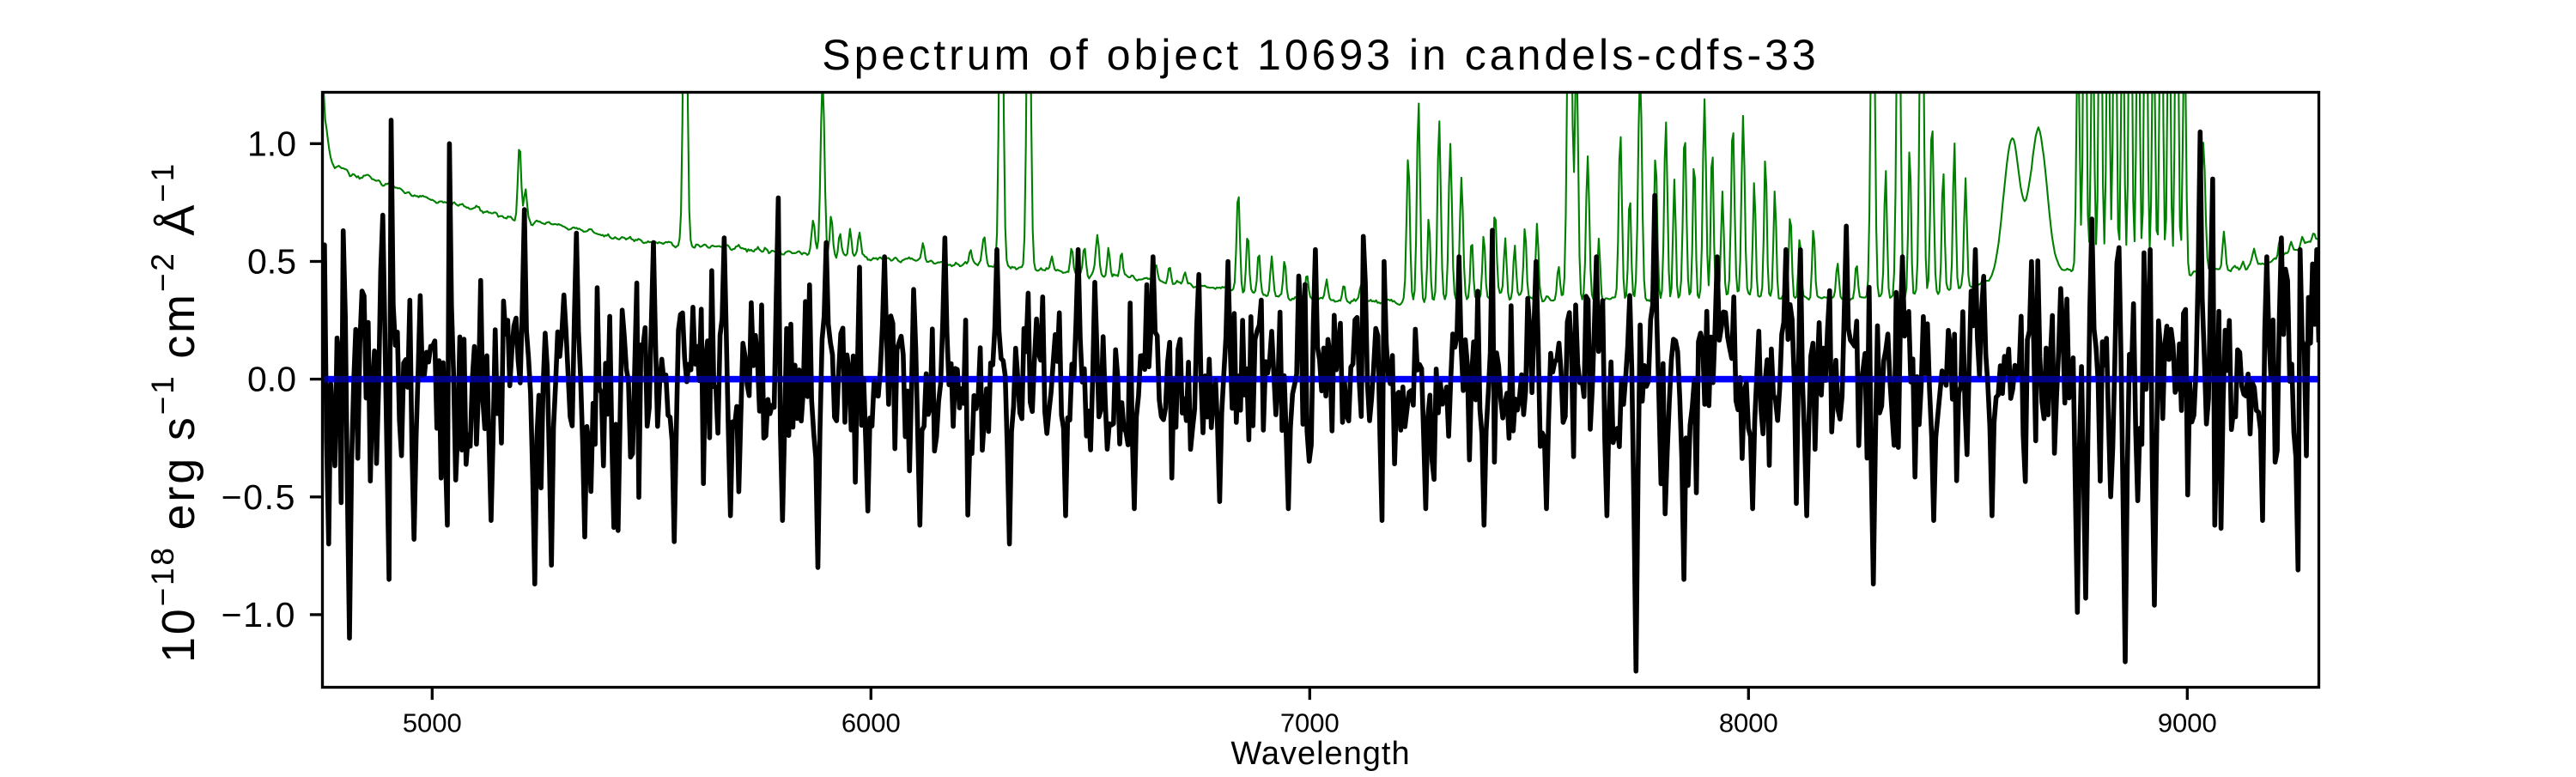 This screenshot has height=777, width=2576. Describe the element at coordinates (271, 143) in the screenshot. I see `svg-text: 1.0` at that location.